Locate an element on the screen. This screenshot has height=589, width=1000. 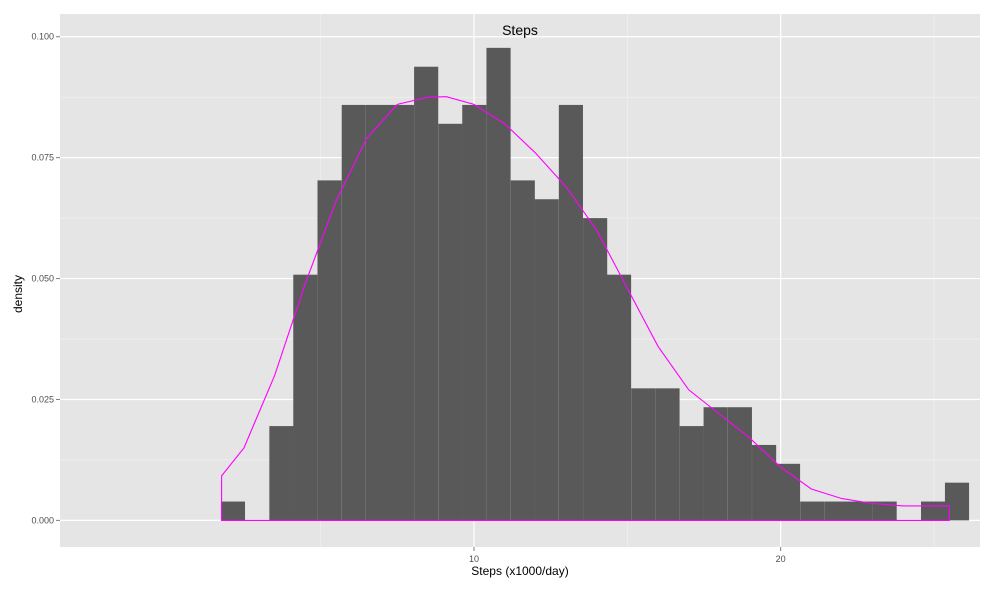
y-tick-label: 0.000 is located at coordinates (42, 520).